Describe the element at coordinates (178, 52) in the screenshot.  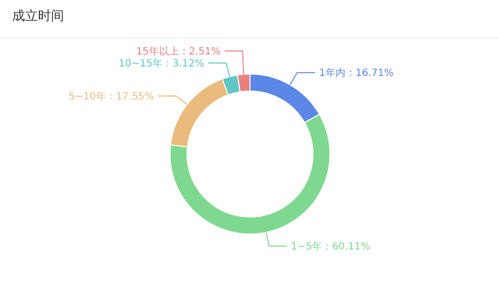
I see `slice-label: 15年以上：2.51%` at that location.